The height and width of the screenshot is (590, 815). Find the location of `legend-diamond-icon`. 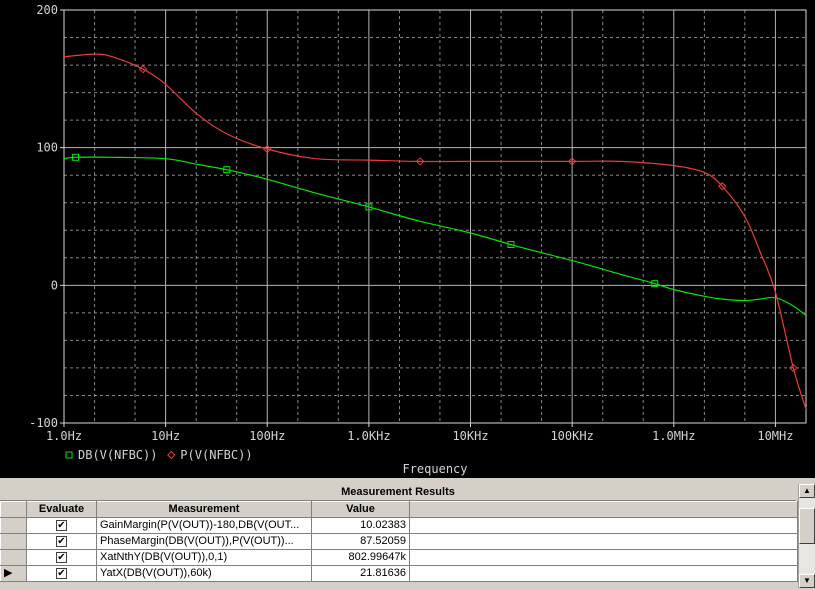

legend-diamond-icon is located at coordinates (171, 455).